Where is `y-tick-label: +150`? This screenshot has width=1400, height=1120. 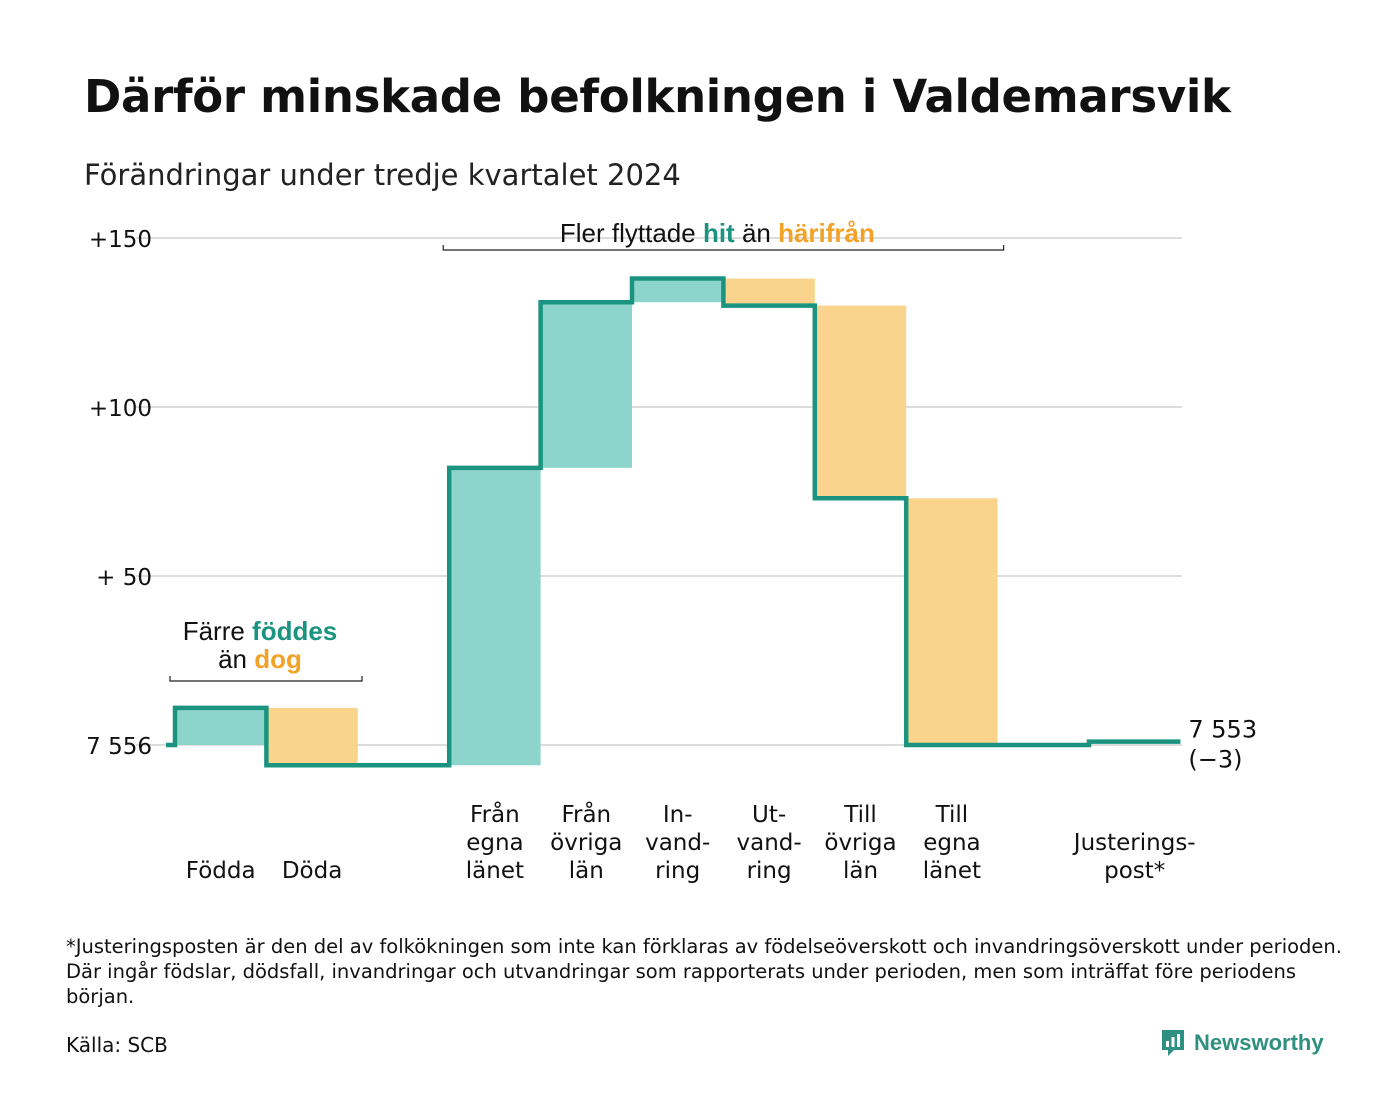 y-tick-label: +150 is located at coordinates (120, 240).